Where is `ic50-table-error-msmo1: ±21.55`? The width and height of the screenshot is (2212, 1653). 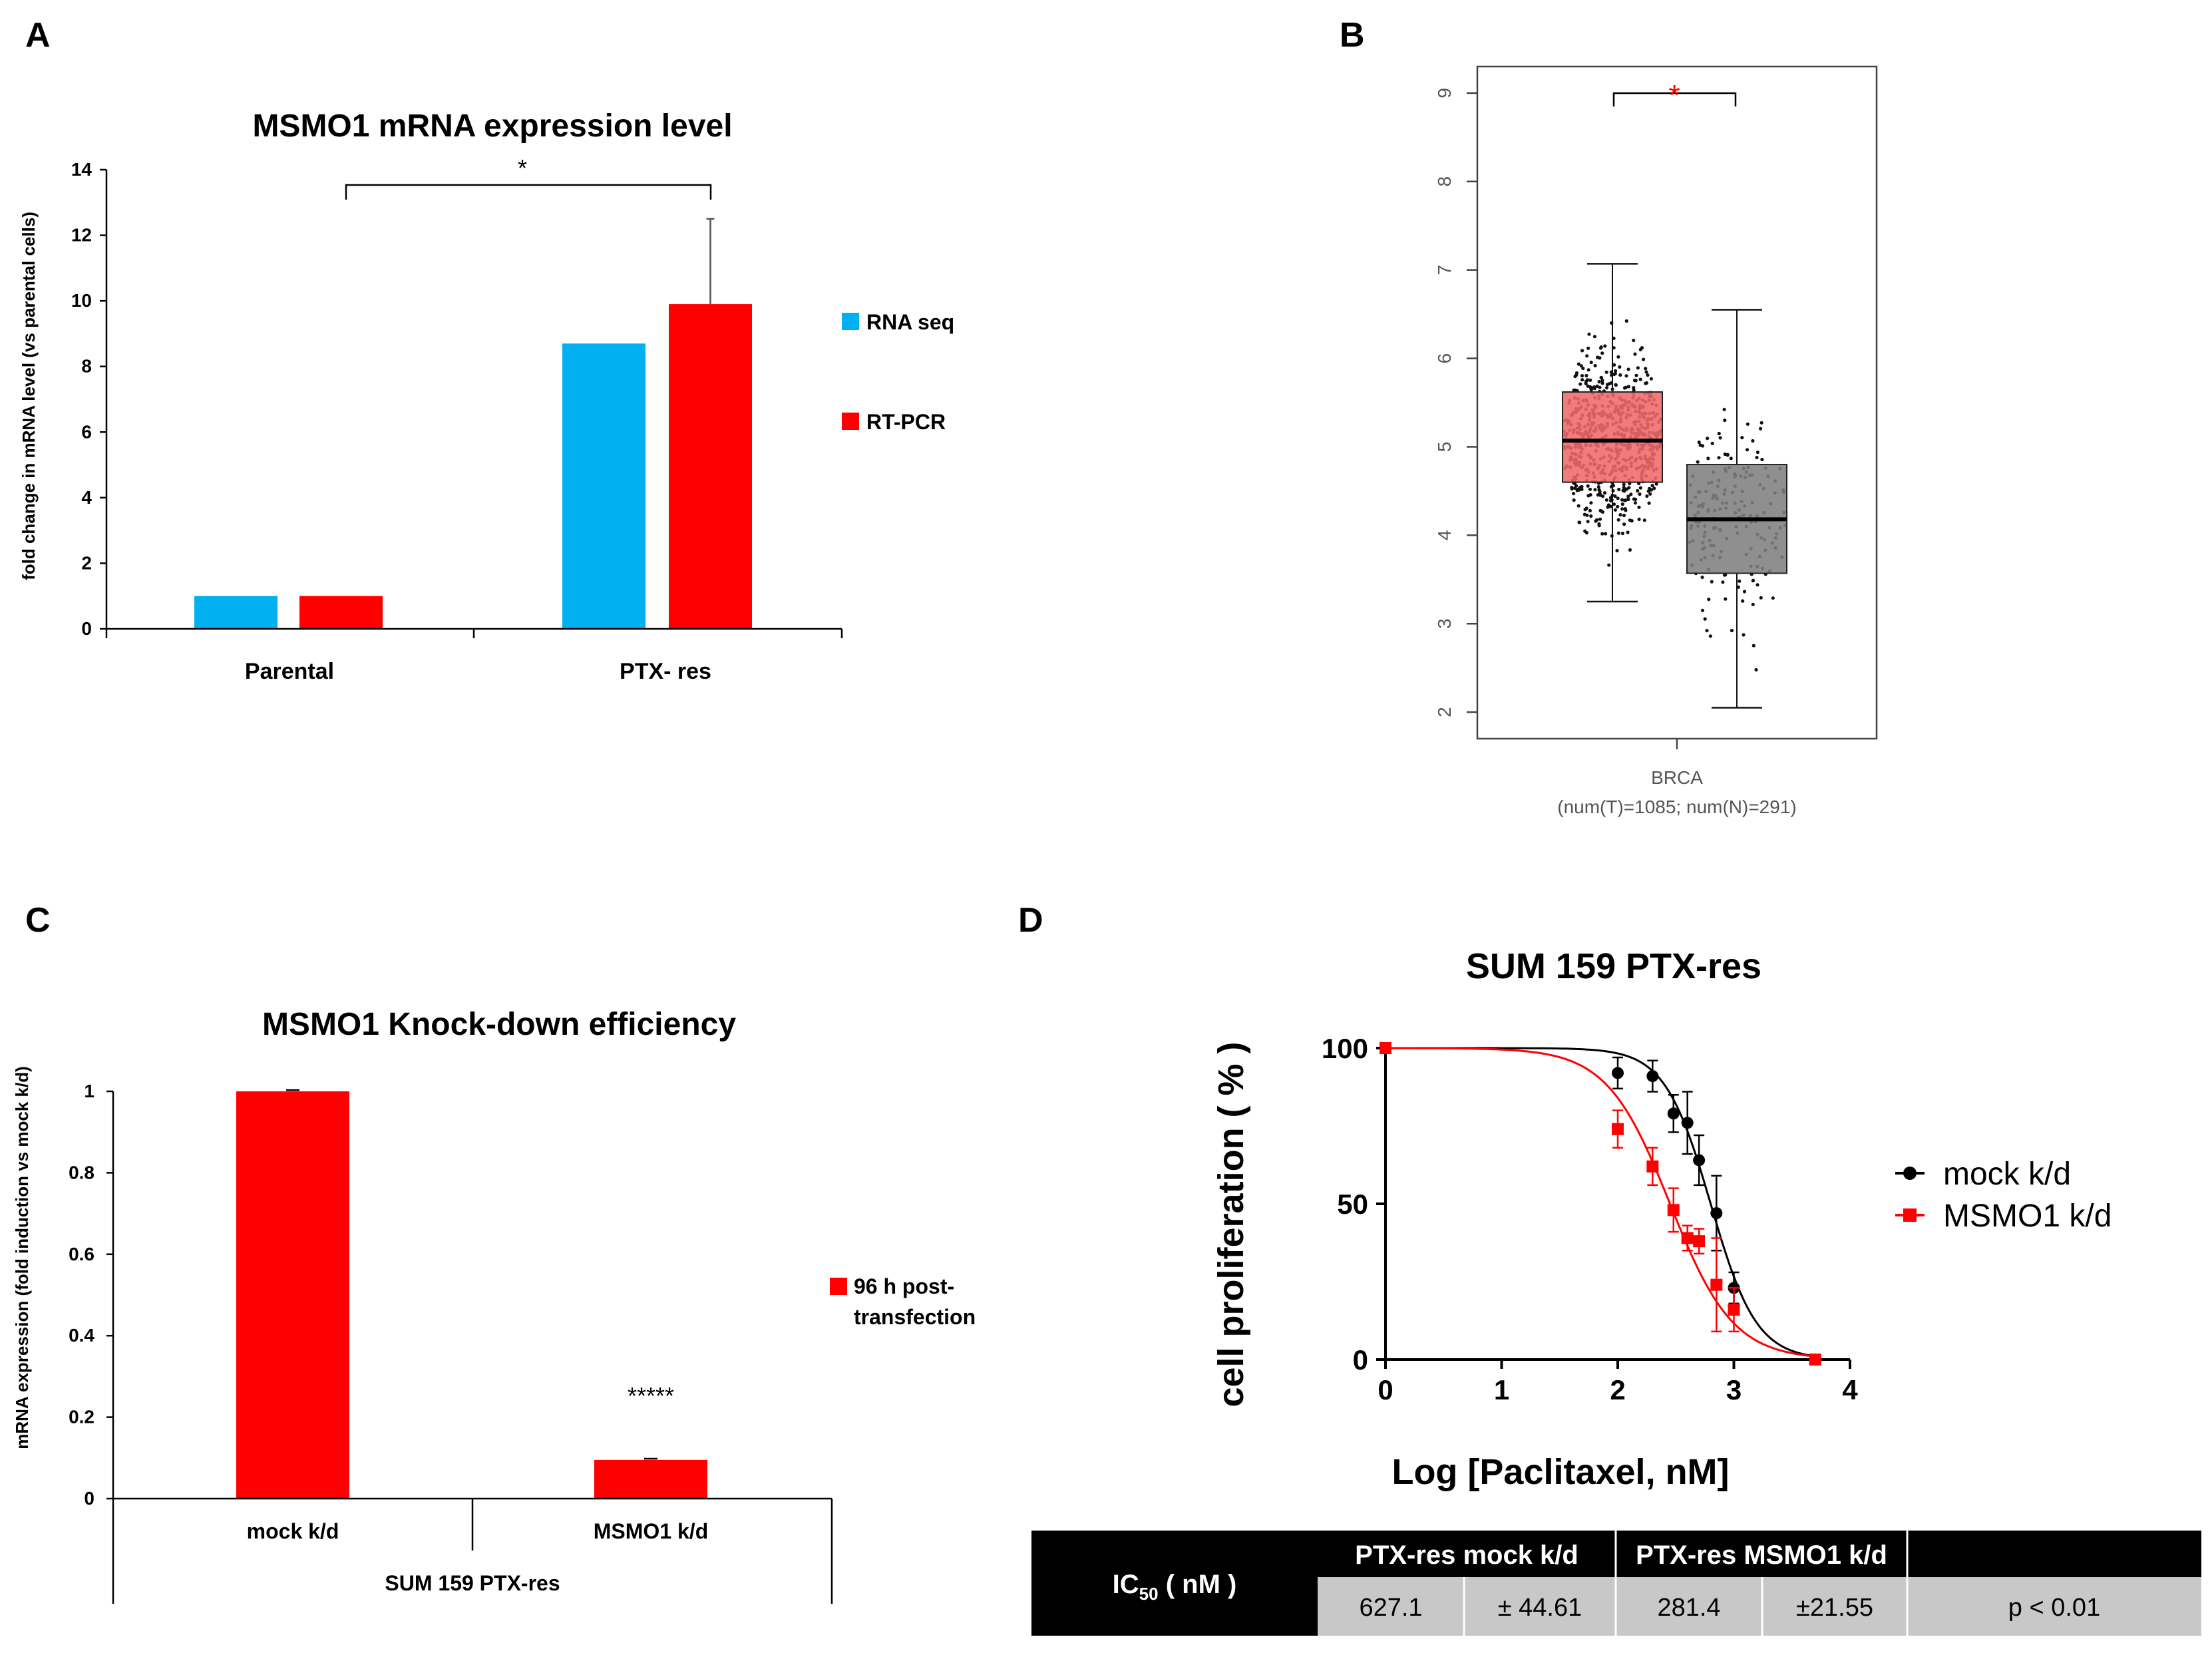
ic50-table-error-msmo1: ±21.55 is located at coordinates (1834, 1608).